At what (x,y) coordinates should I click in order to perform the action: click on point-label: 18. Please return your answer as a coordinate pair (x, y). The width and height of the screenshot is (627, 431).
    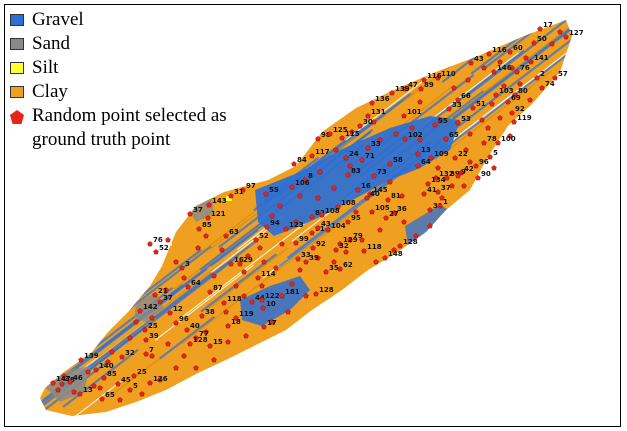
    Looking at the image, I should click on (236, 322).